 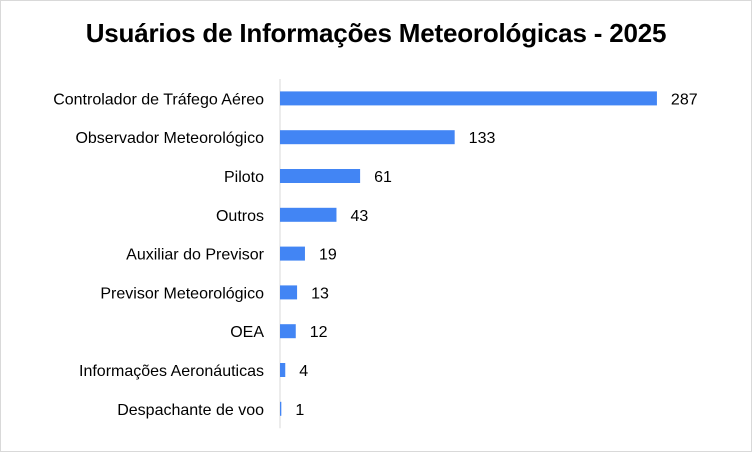 I want to click on data-label: 1, so click(x=299, y=410).